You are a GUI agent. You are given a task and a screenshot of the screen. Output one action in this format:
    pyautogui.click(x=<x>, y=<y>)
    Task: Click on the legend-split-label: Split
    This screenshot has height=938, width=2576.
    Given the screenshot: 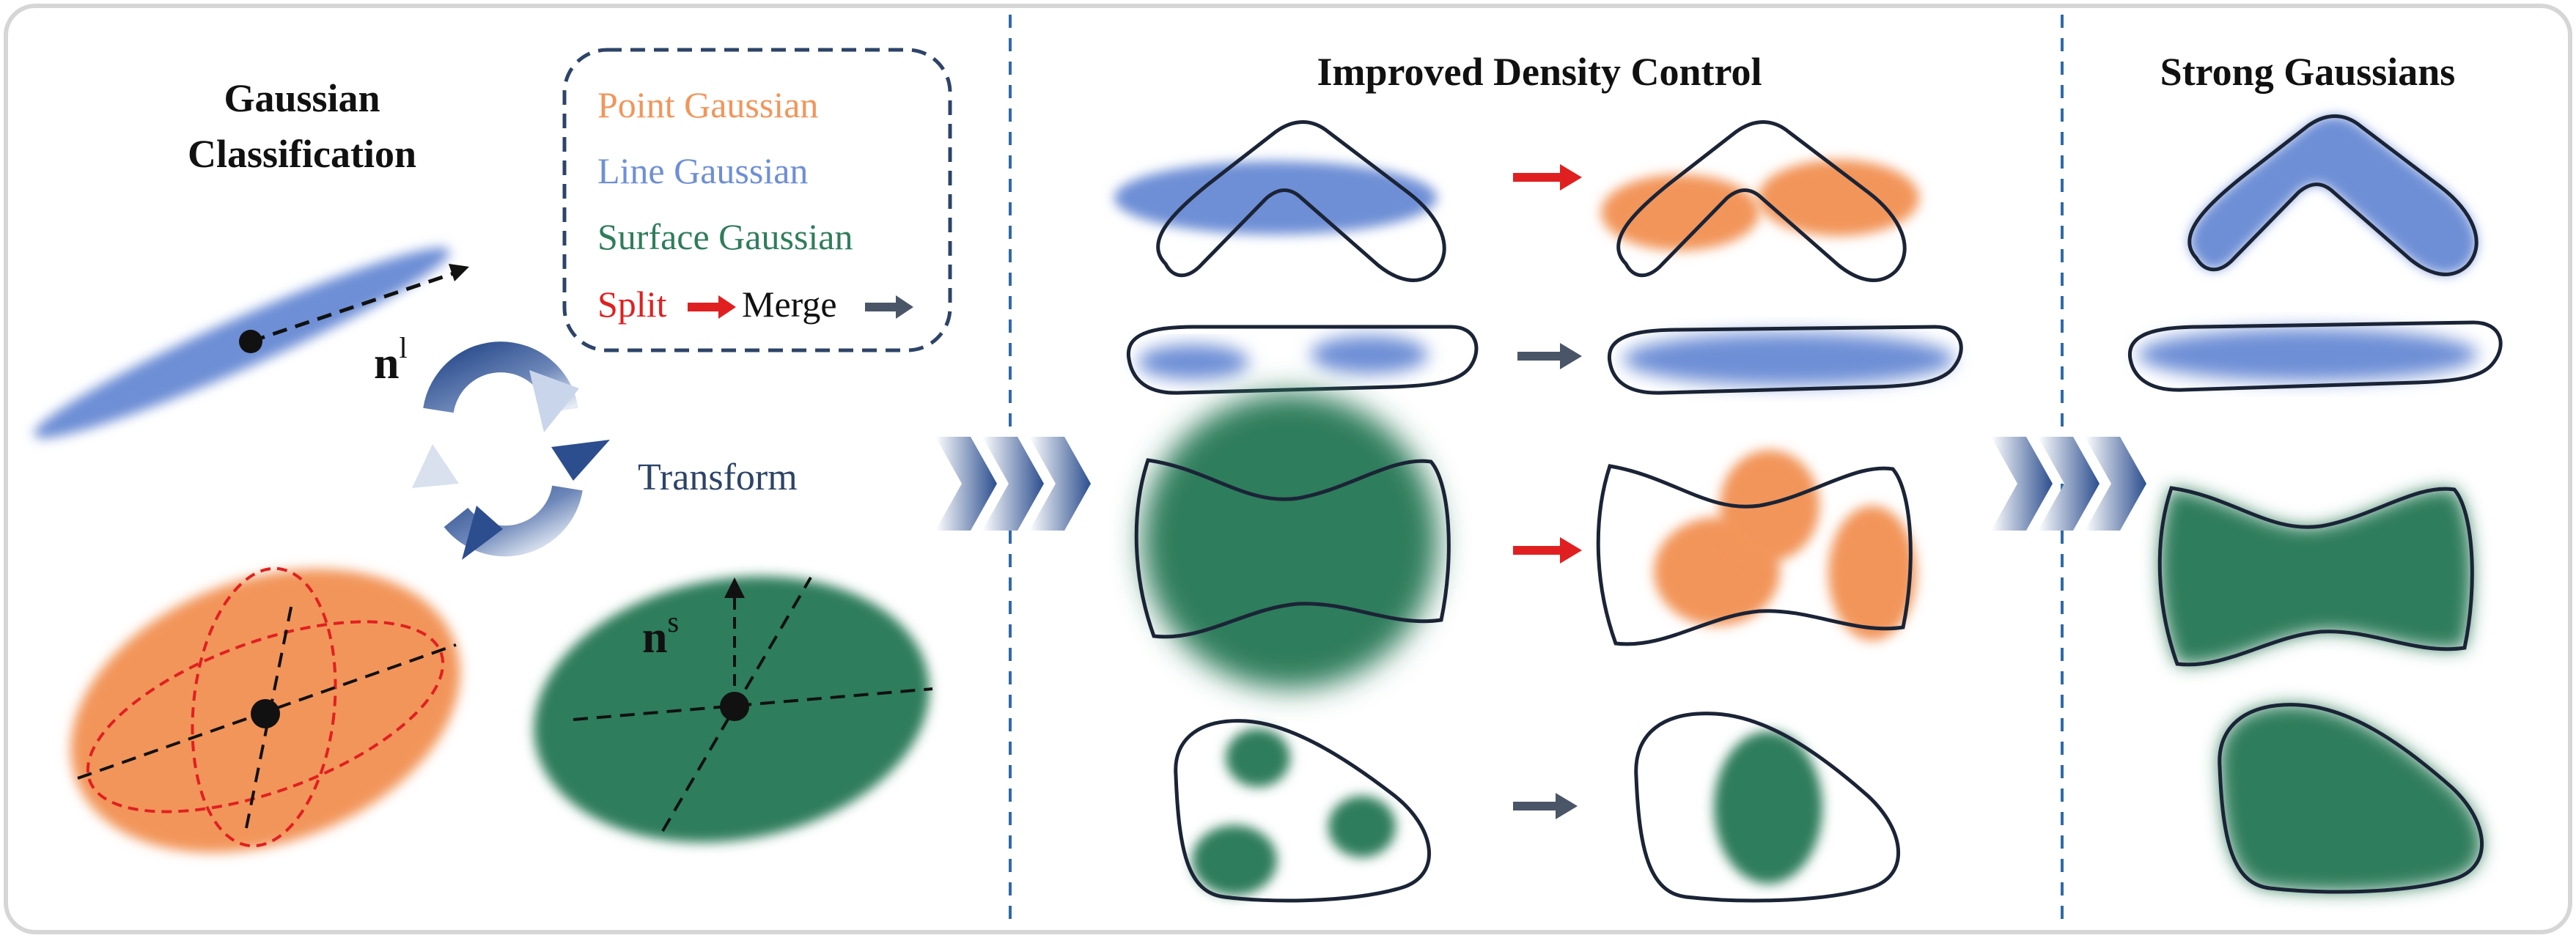 What is the action you would take?
    pyautogui.click(x=632, y=304)
    